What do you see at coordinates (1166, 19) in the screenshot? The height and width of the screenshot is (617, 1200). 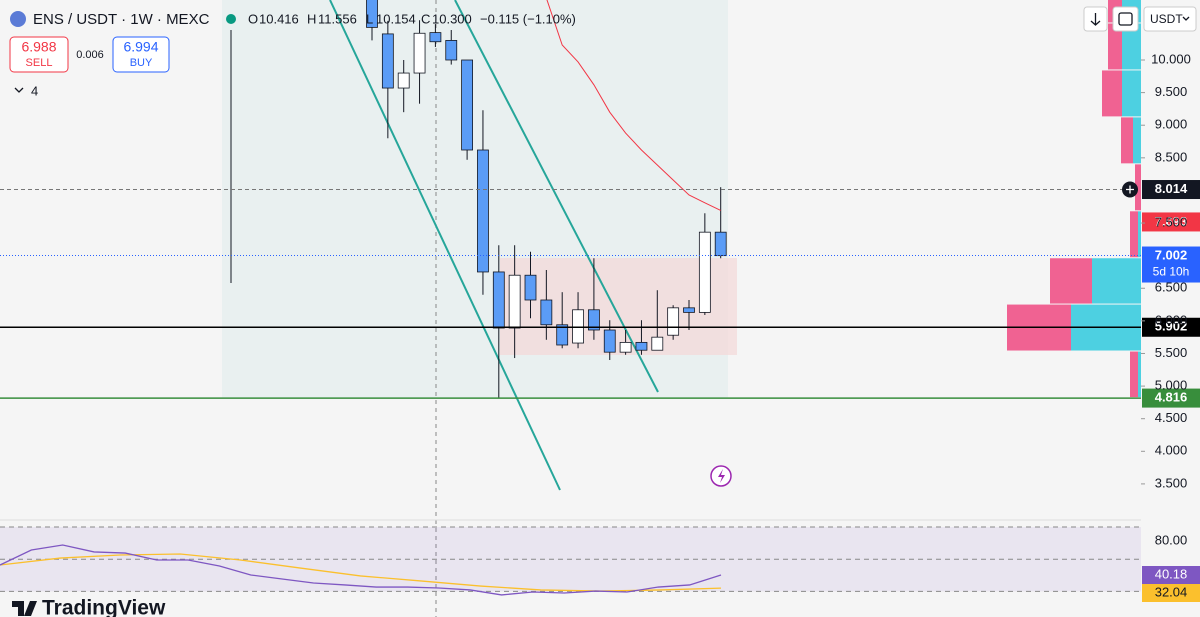 I see `currency: USDT` at bounding box center [1166, 19].